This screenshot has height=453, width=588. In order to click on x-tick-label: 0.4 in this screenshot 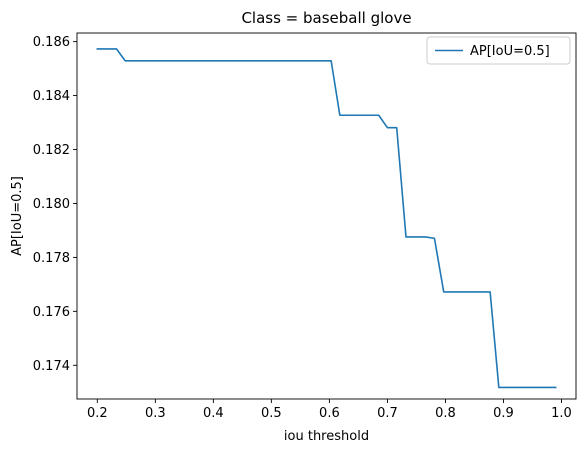, I will do `click(213, 413)`.